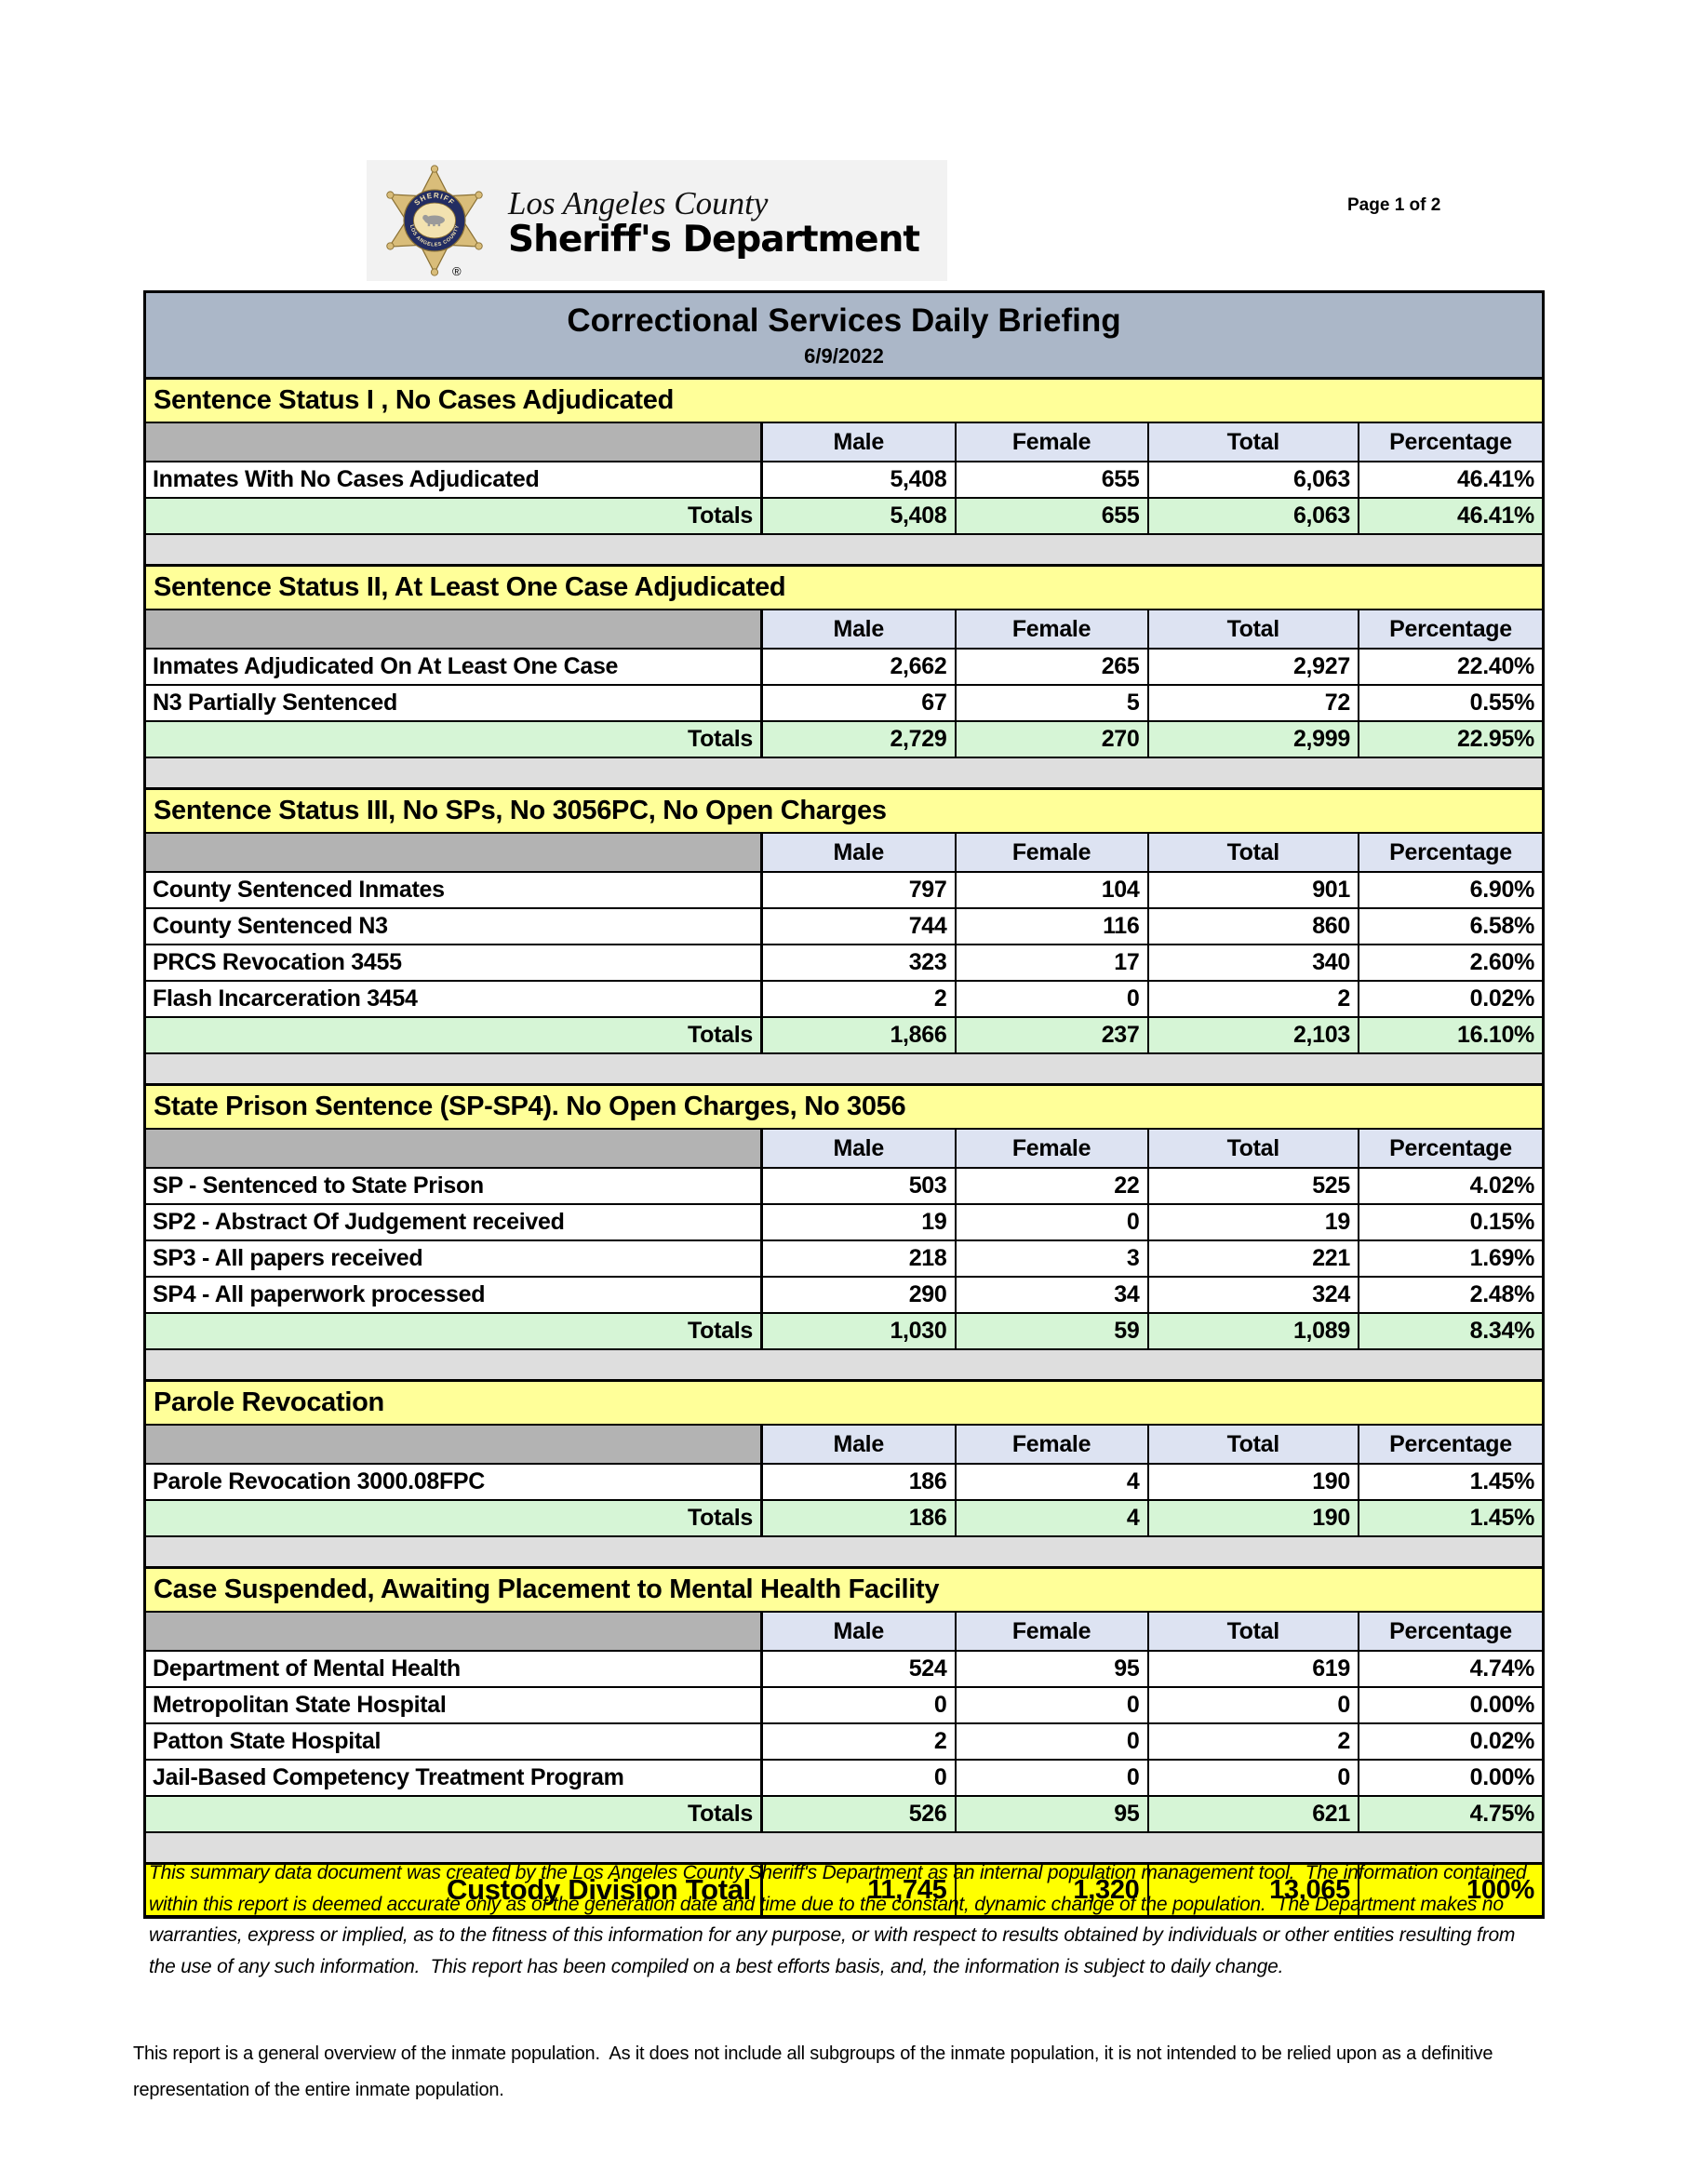 The width and height of the screenshot is (1687, 2184). Describe the element at coordinates (857, 1669) in the screenshot. I see `cell-male: 524` at that location.